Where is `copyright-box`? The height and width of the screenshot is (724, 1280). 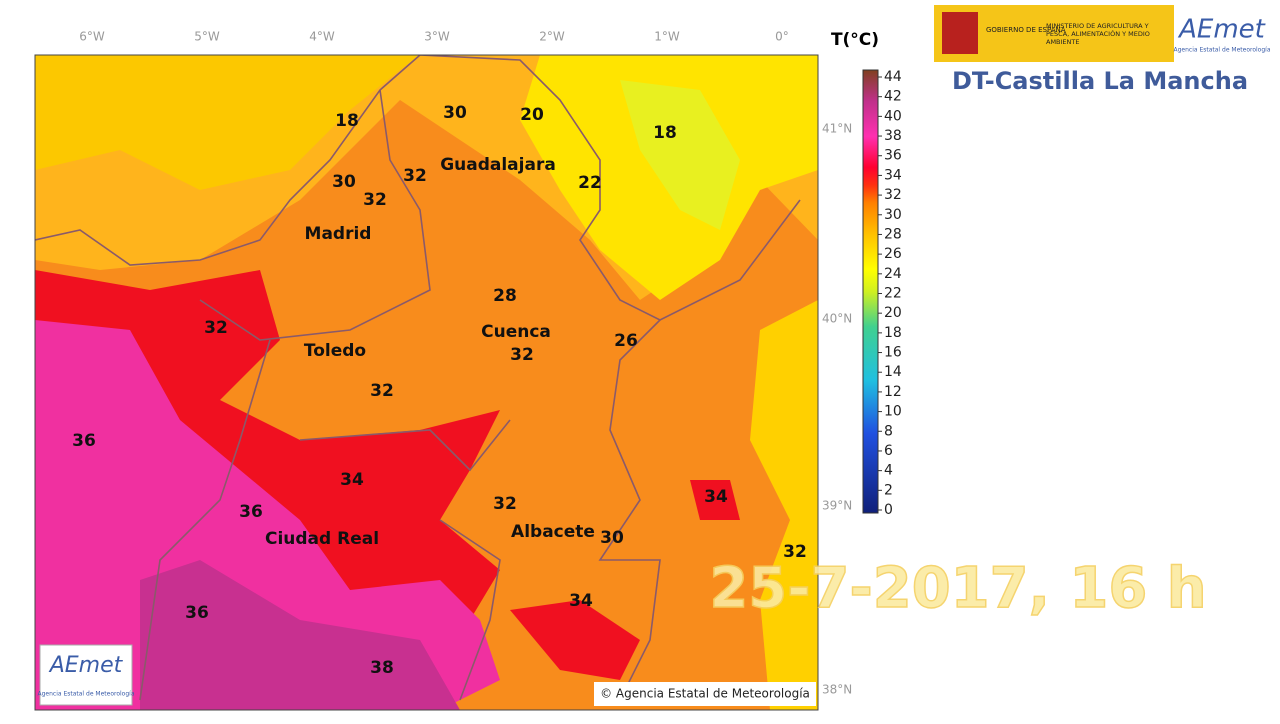
copyright-box is located at coordinates (705, 694).